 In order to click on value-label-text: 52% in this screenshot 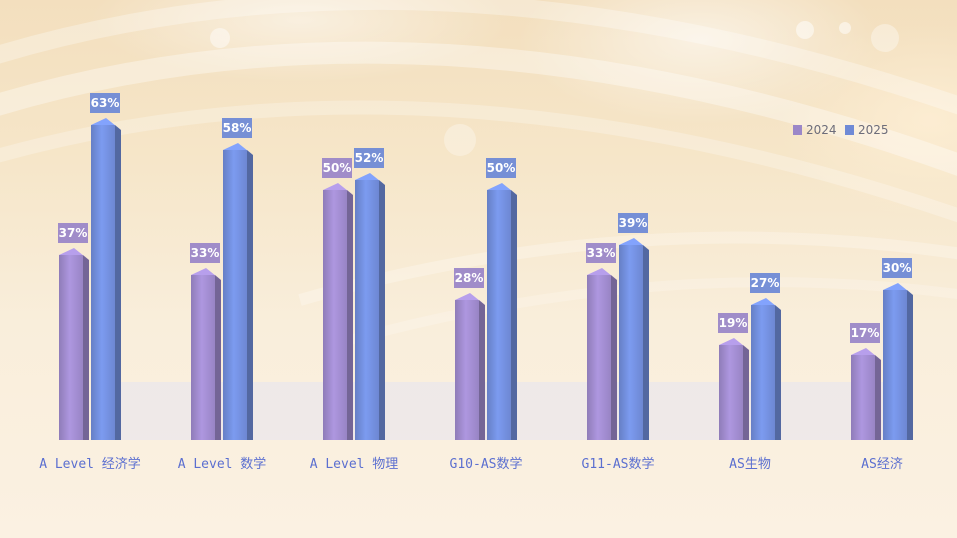, I will do `click(369, 158)`.